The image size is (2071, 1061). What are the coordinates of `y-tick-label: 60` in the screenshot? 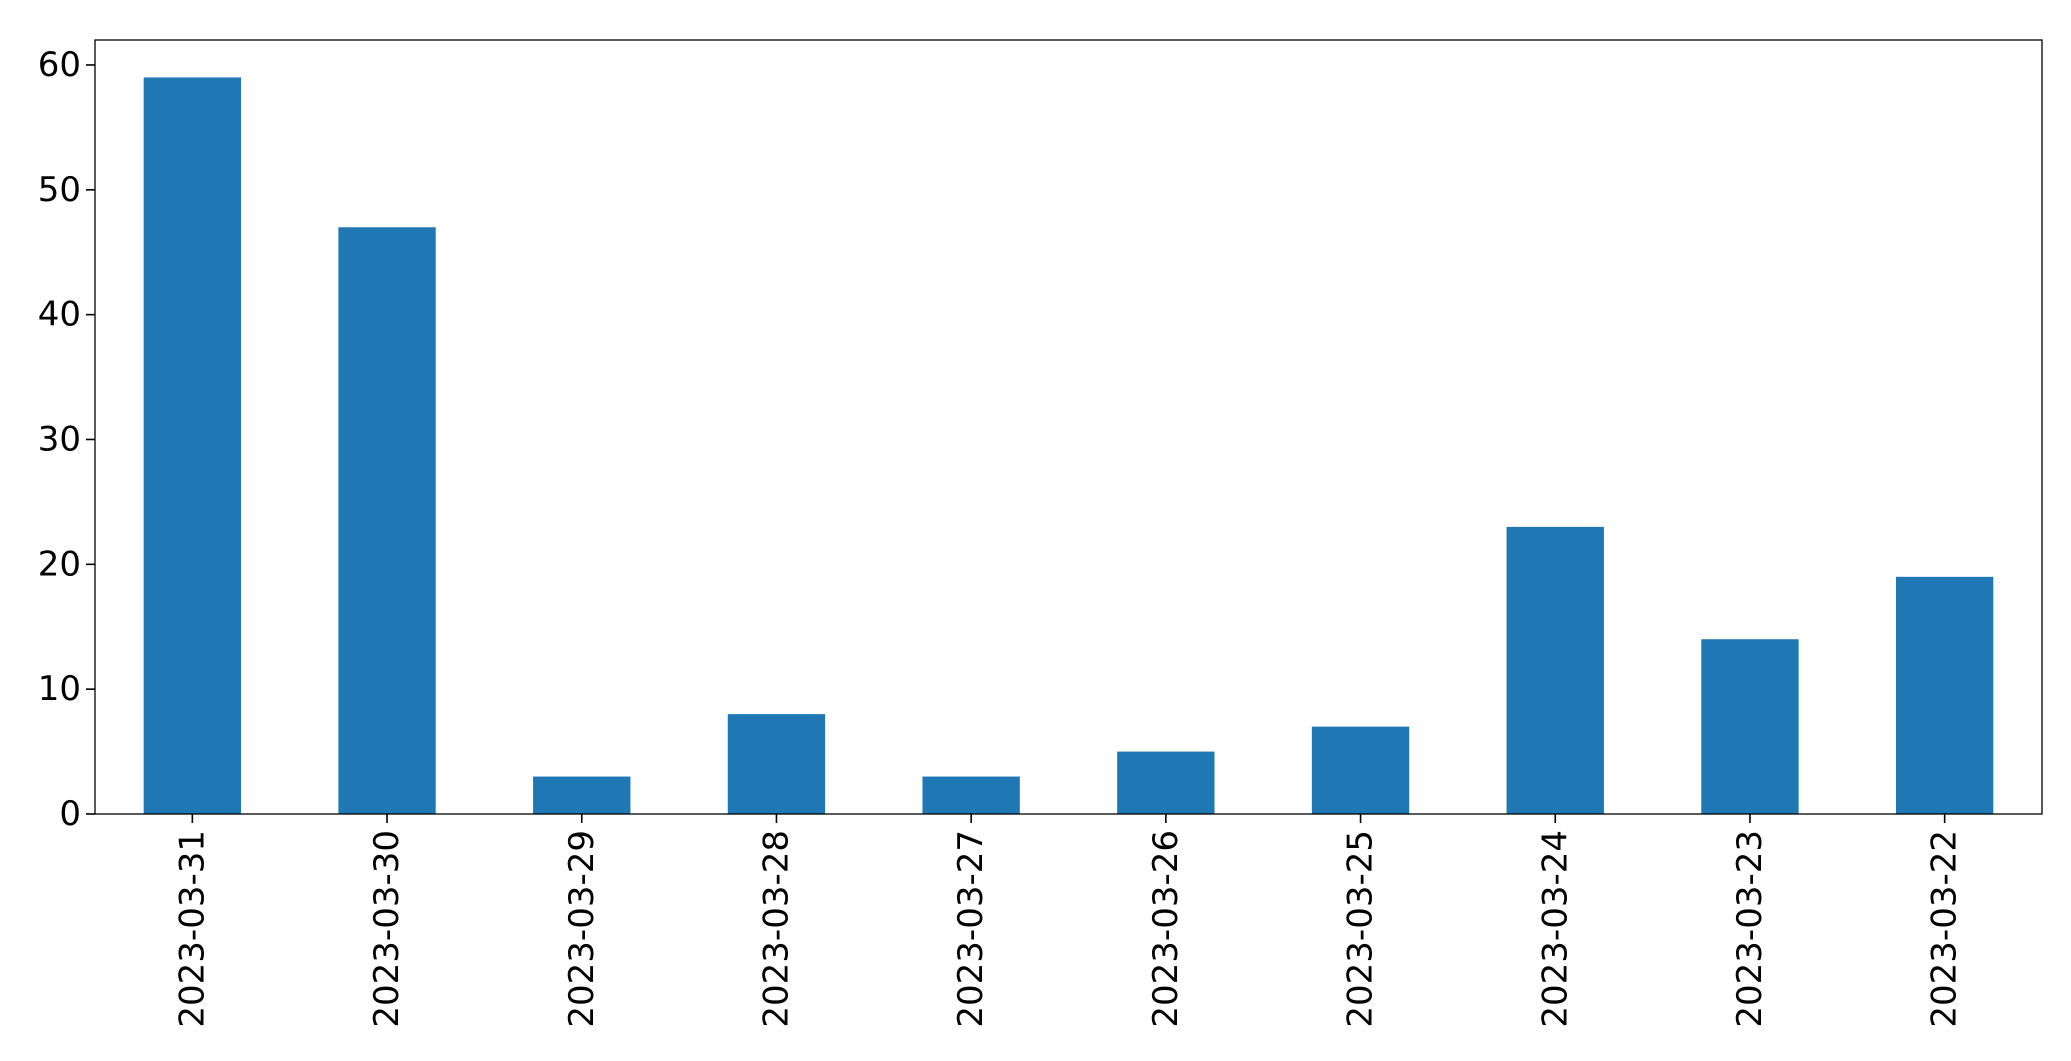 It's located at (59, 65).